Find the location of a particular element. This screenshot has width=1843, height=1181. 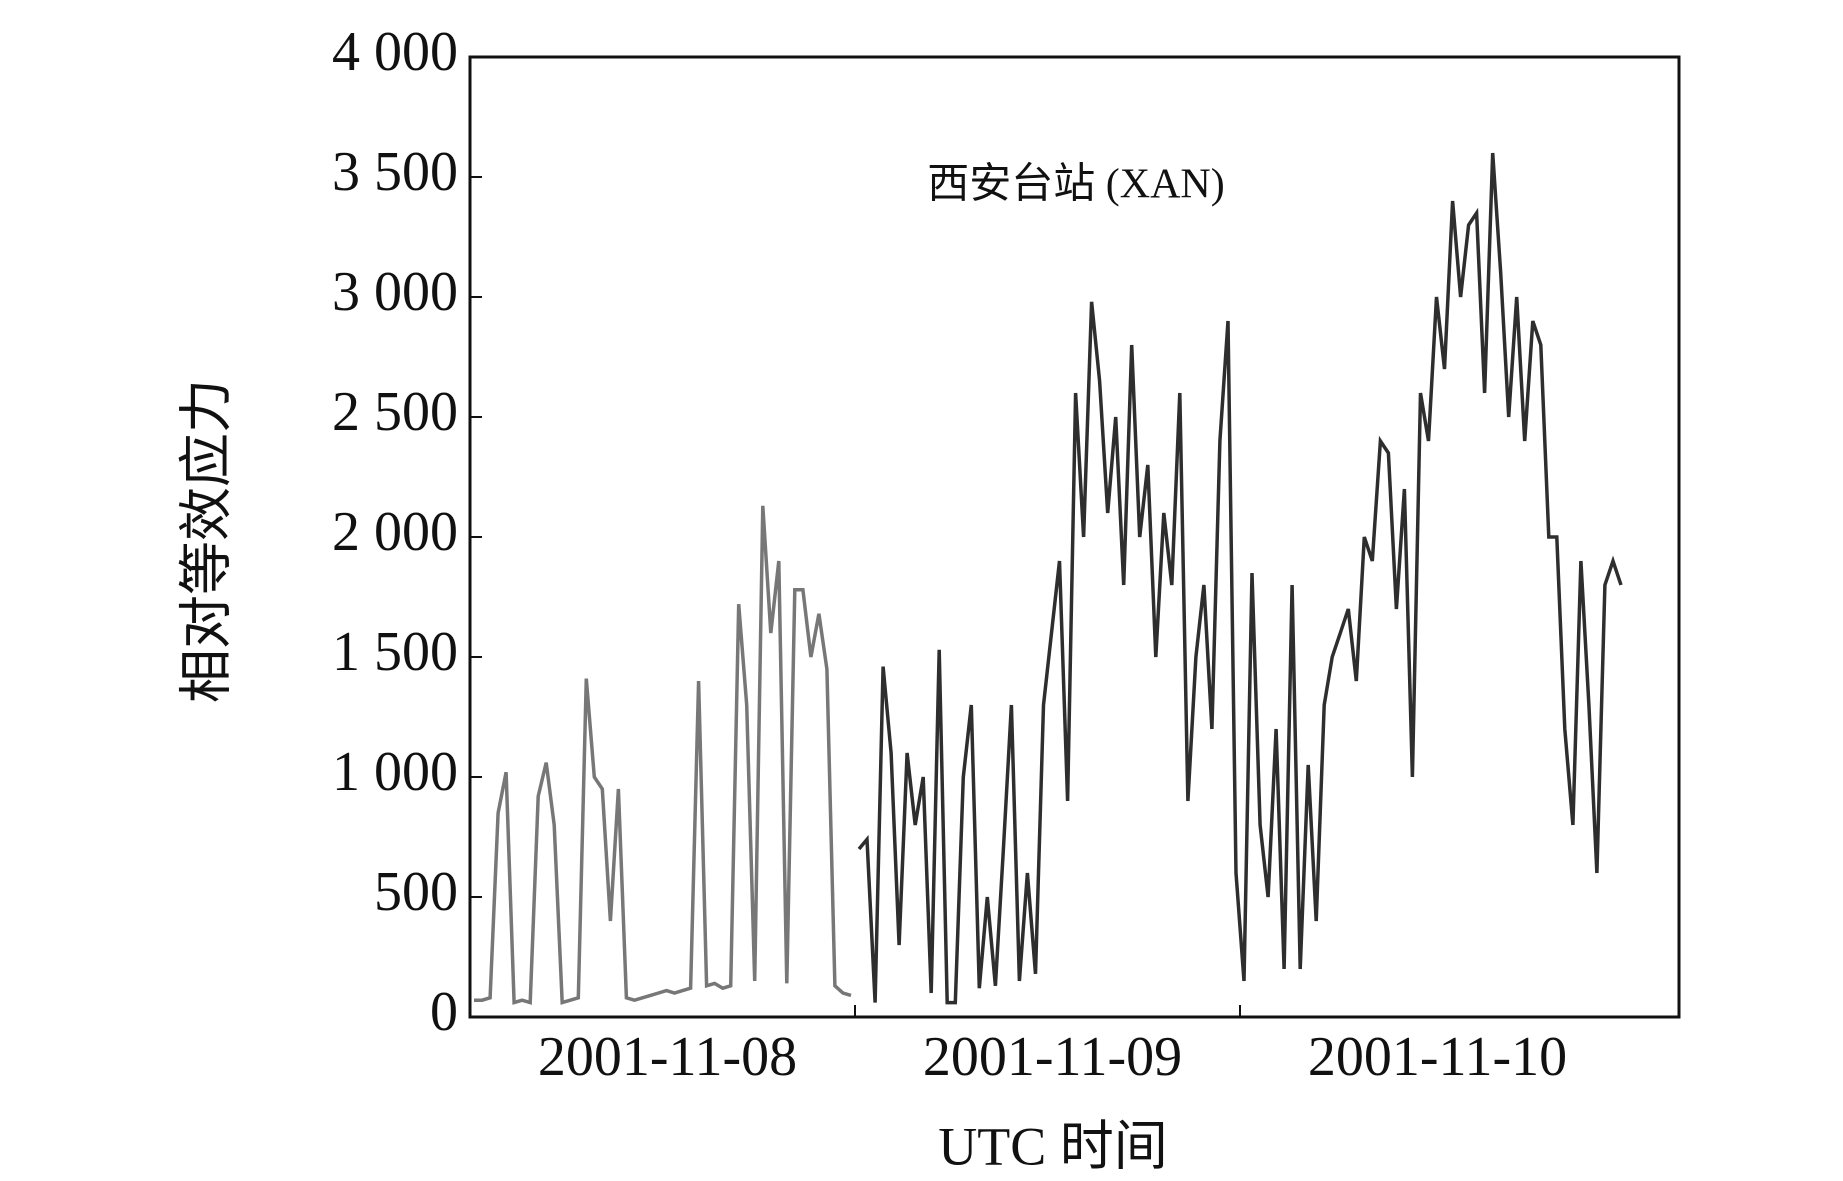

y-tick-label: 1 000 is located at coordinates (395, 772).